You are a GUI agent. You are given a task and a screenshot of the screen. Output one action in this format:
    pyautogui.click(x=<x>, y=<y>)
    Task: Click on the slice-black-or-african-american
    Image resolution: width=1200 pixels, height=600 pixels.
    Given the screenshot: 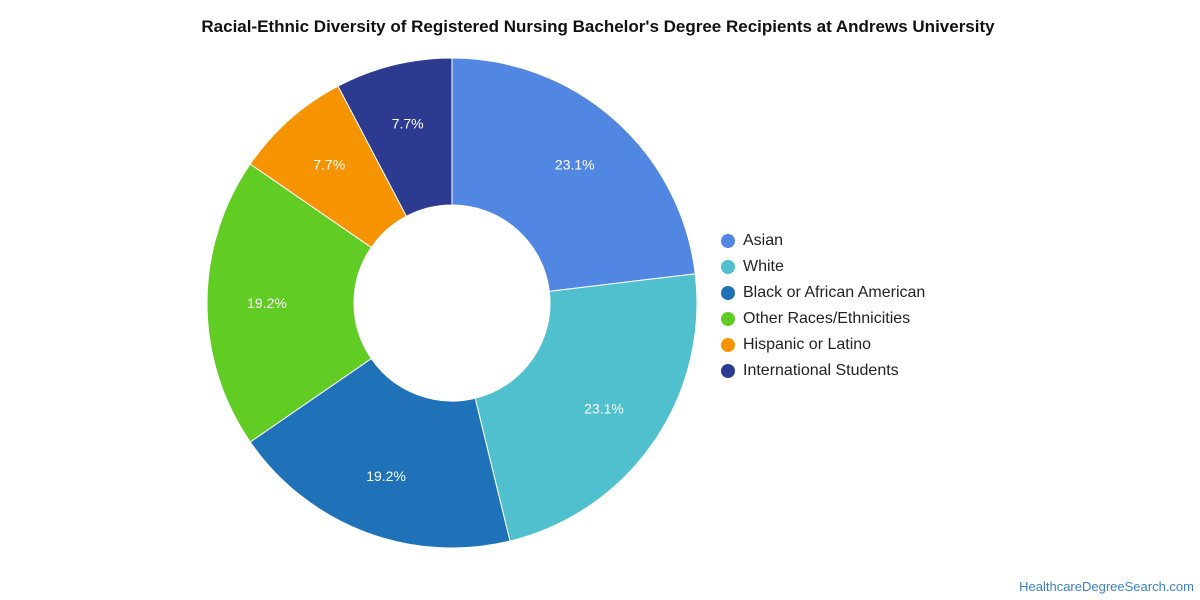 What is the action you would take?
    pyautogui.click(x=380, y=453)
    